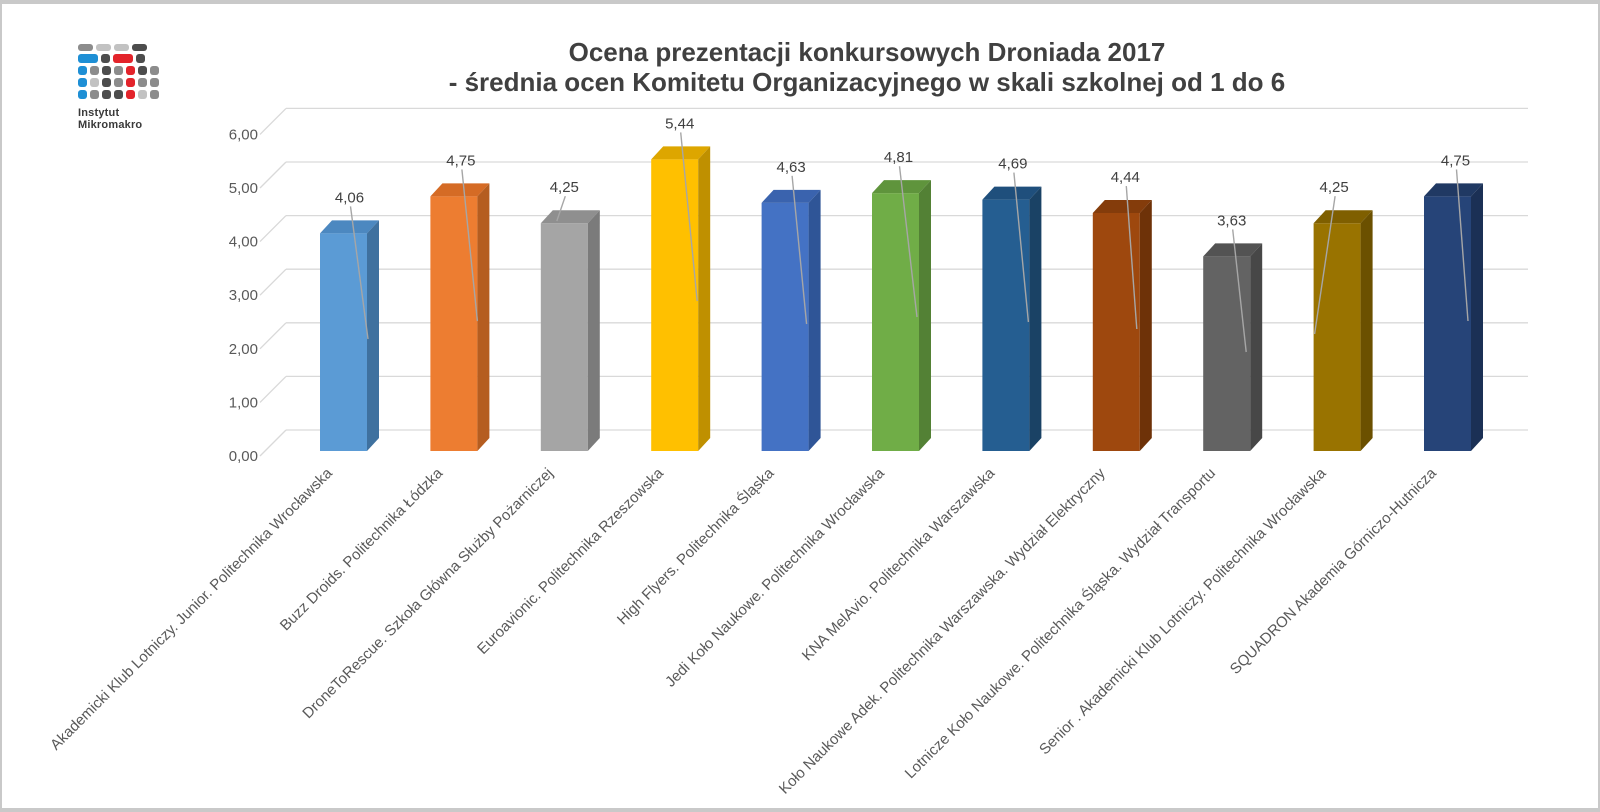 The height and width of the screenshot is (812, 1600). What do you see at coordinates (899, 564) in the screenshot?
I see `x-axis-category-label: KNA MelAvio. Politechnika Warszawska` at bounding box center [899, 564].